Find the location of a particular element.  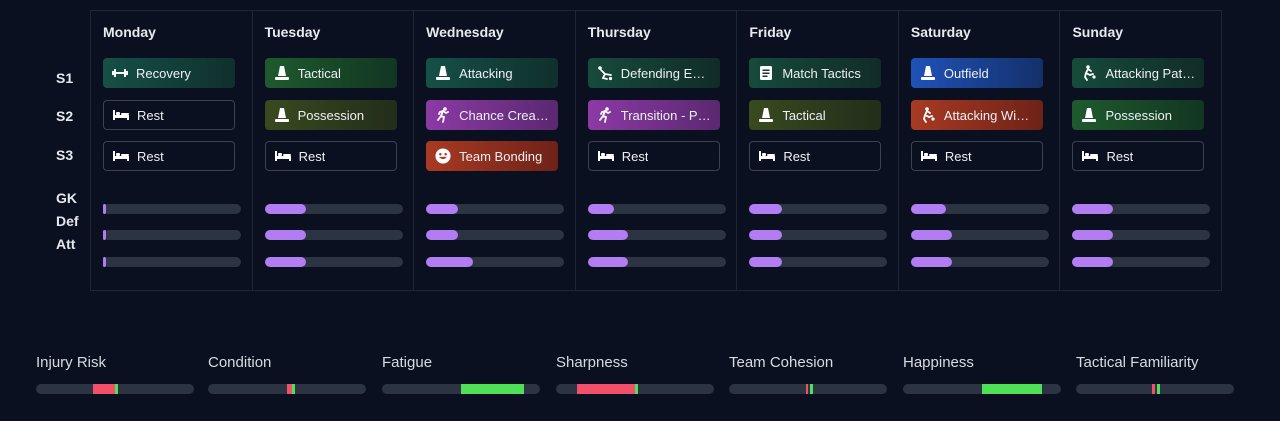

tackle-icon is located at coordinates (605, 73).